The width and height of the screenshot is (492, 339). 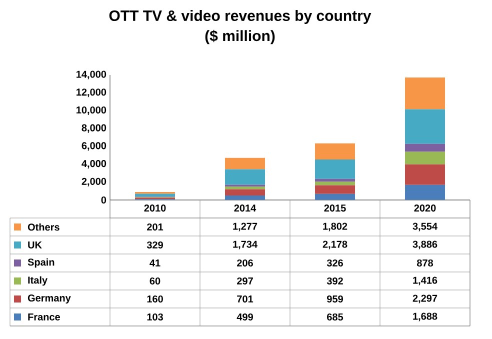 I want to click on y-tick-label: 4,000, so click(x=94, y=164).